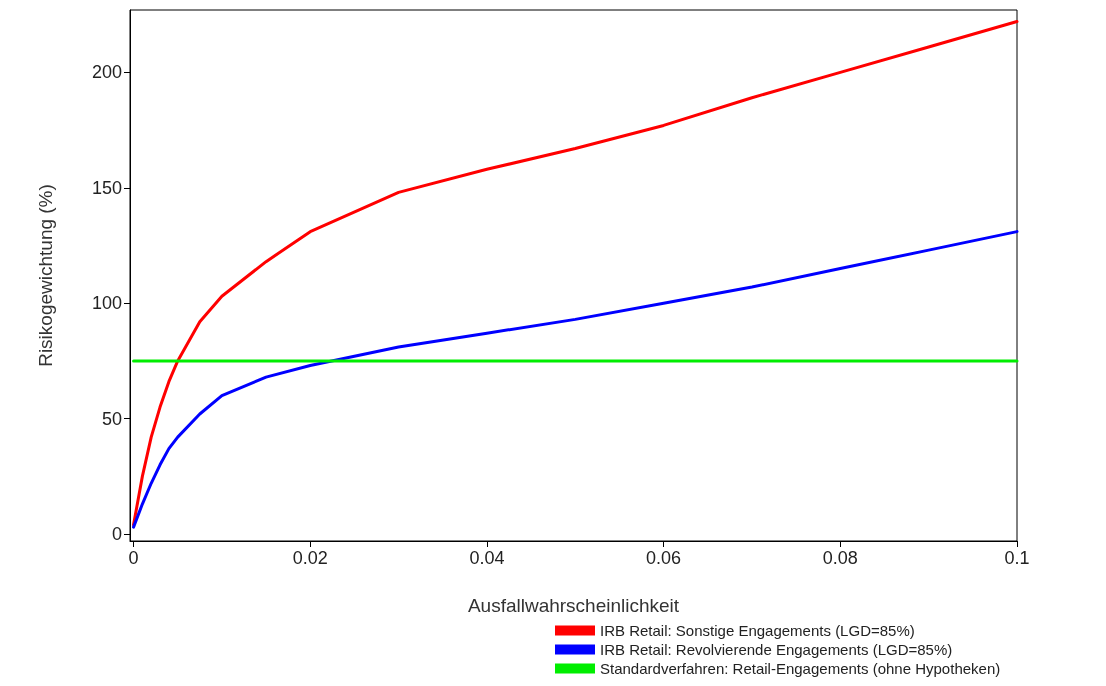 This screenshot has height=686, width=1106. What do you see at coordinates (106, 72) in the screenshot?
I see `y-tick-label: 200` at bounding box center [106, 72].